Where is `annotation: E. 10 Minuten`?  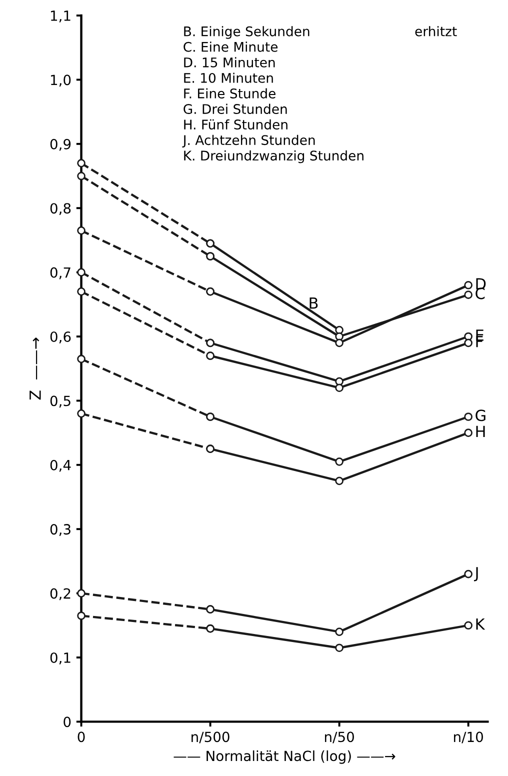 annotation: E. 10 Minuten is located at coordinates (228, 77).